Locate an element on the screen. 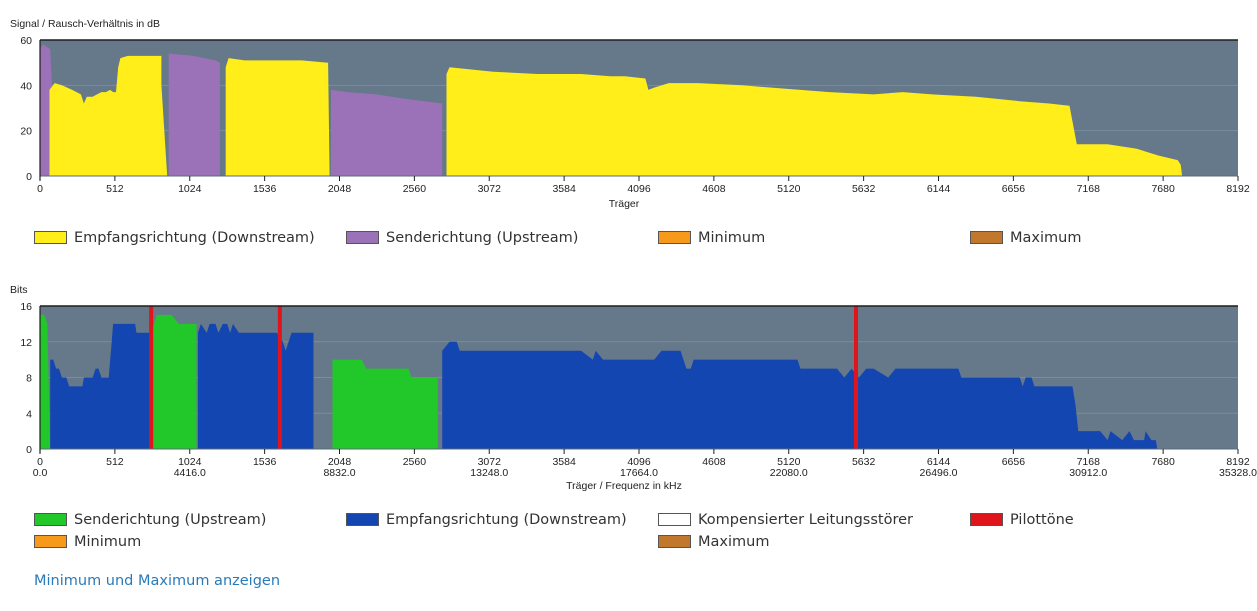  snr-x-tick-label: 7680 is located at coordinates (1163, 189).